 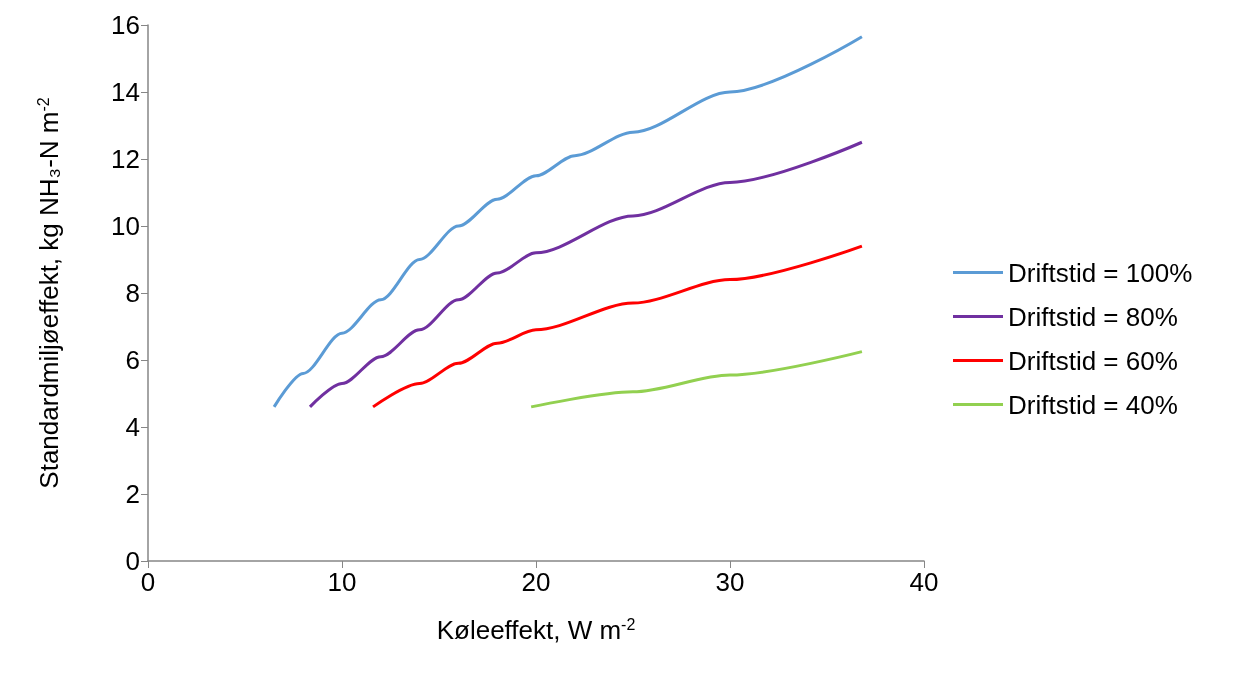 What do you see at coordinates (132, 494) in the screenshot?
I see `y-tick-label: 2` at bounding box center [132, 494].